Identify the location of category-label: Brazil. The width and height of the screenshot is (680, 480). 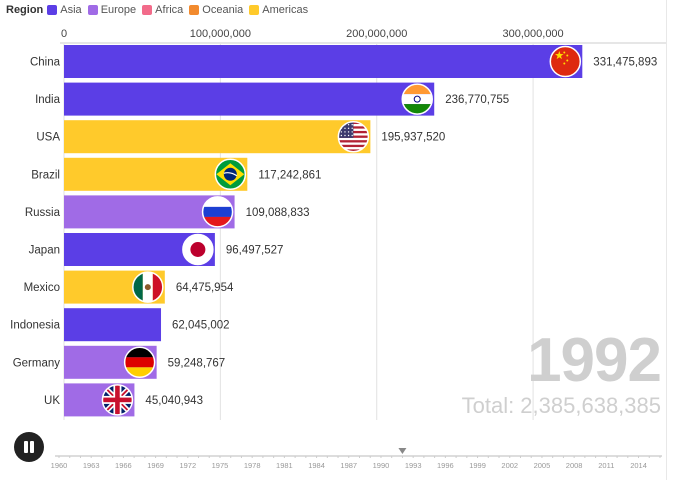
(45, 175).